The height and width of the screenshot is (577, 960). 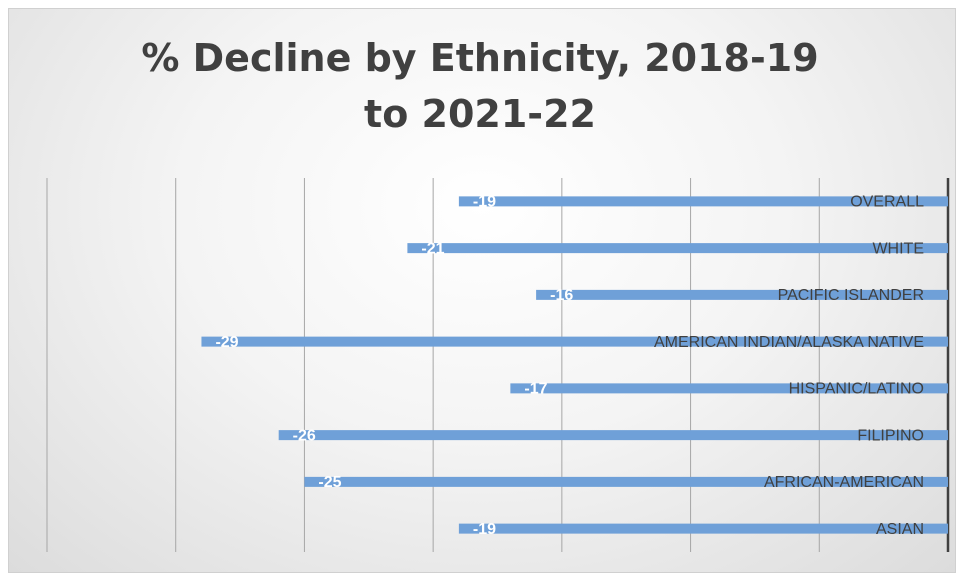 I want to click on category-label: OVERALL, so click(x=887, y=202).